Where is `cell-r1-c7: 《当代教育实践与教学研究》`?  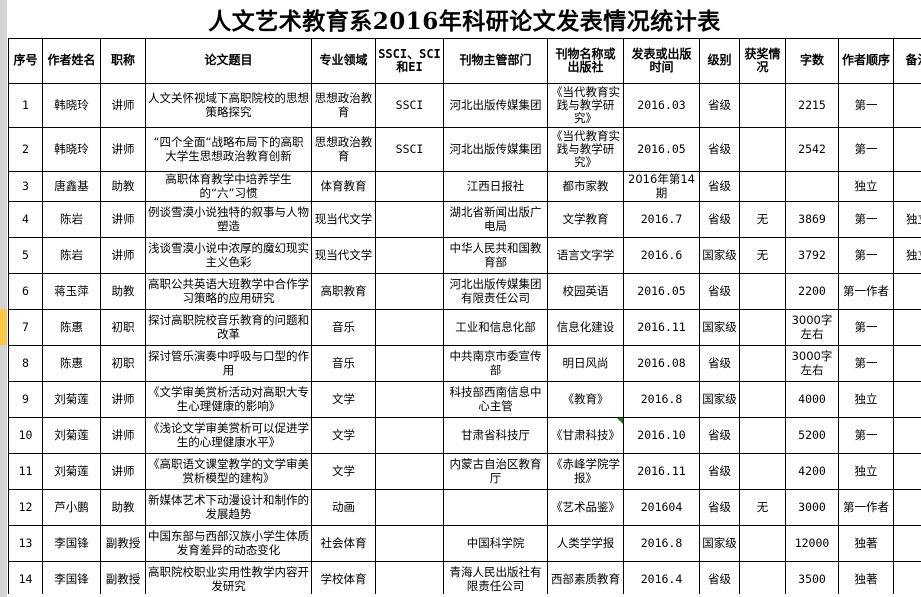
cell-r1-c7: 《当代教育实践与教学研究》 is located at coordinates (586, 106).